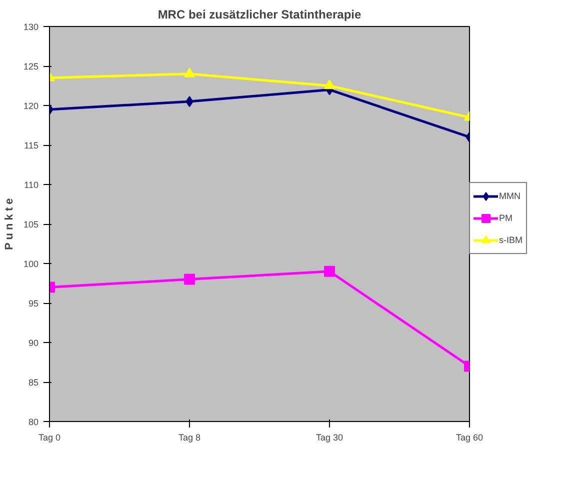 This screenshot has height=498, width=573. I want to click on legend-label: s-IBM, so click(510, 240).